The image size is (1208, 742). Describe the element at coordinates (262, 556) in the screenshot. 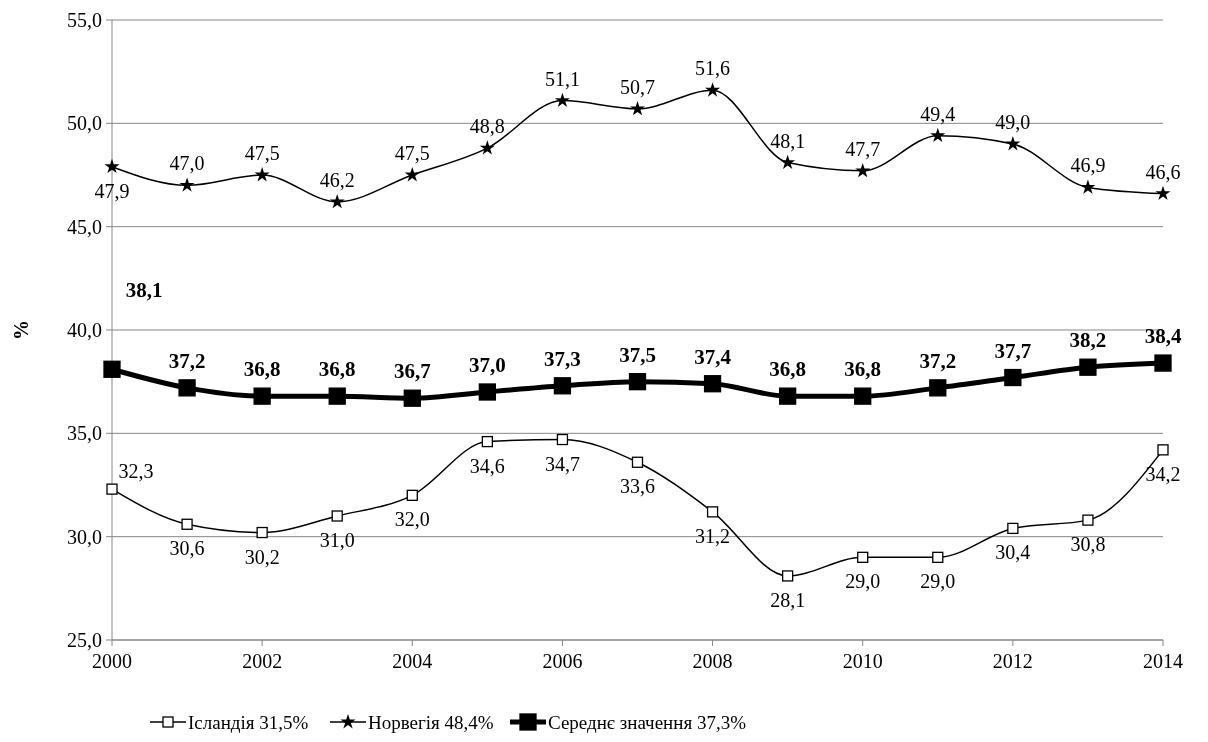

I see `data-label: 30,2` at that location.